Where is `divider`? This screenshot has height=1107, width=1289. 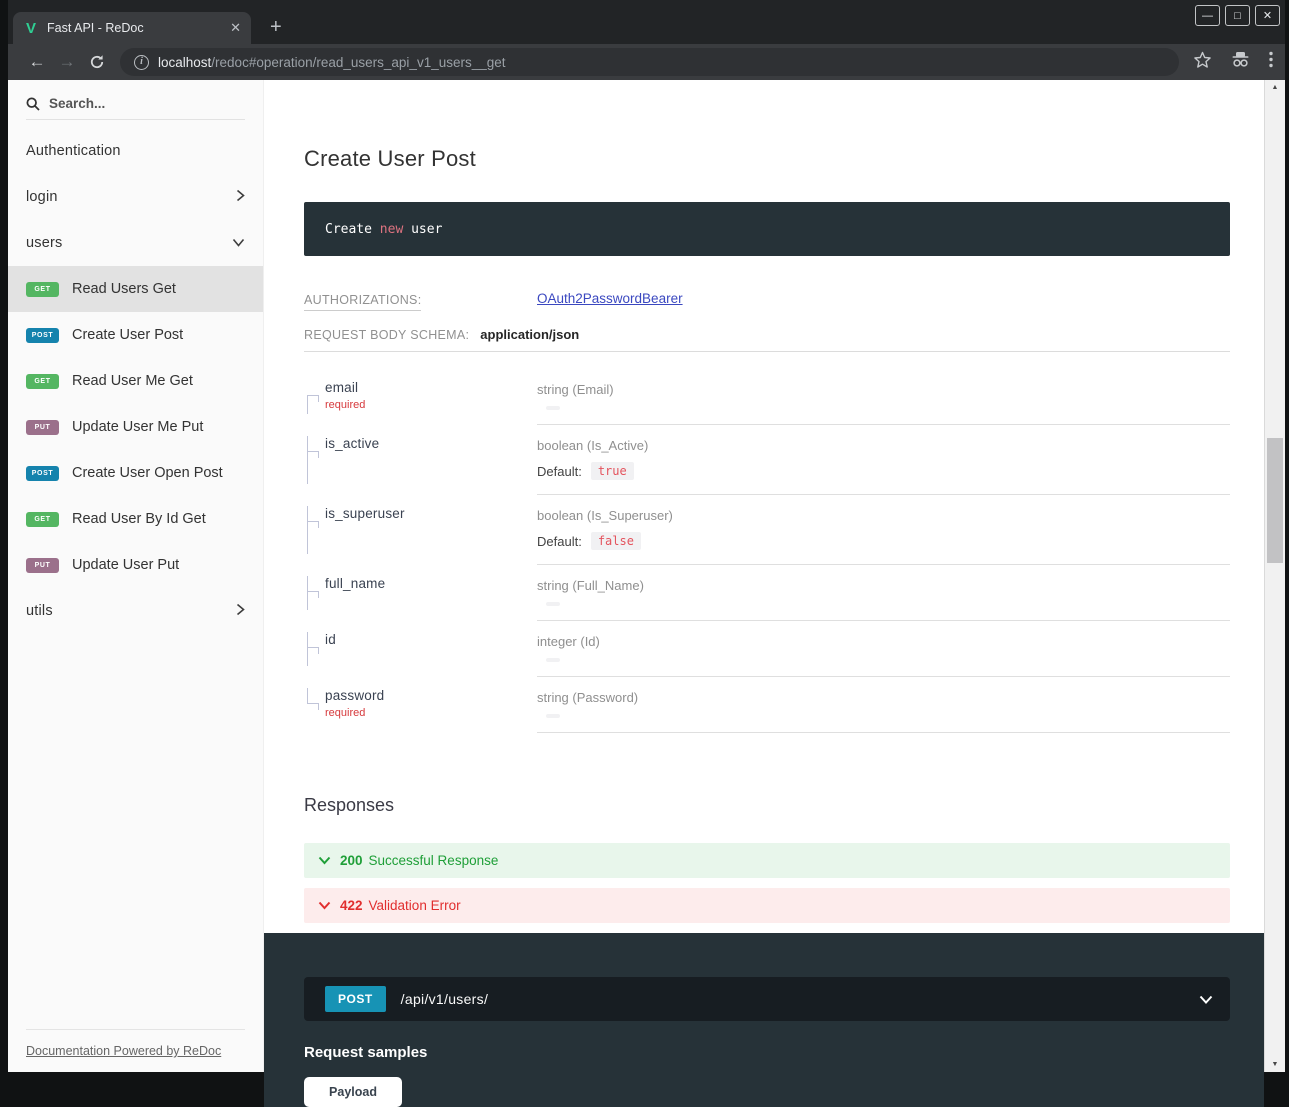
divider is located at coordinates (135, 1029).